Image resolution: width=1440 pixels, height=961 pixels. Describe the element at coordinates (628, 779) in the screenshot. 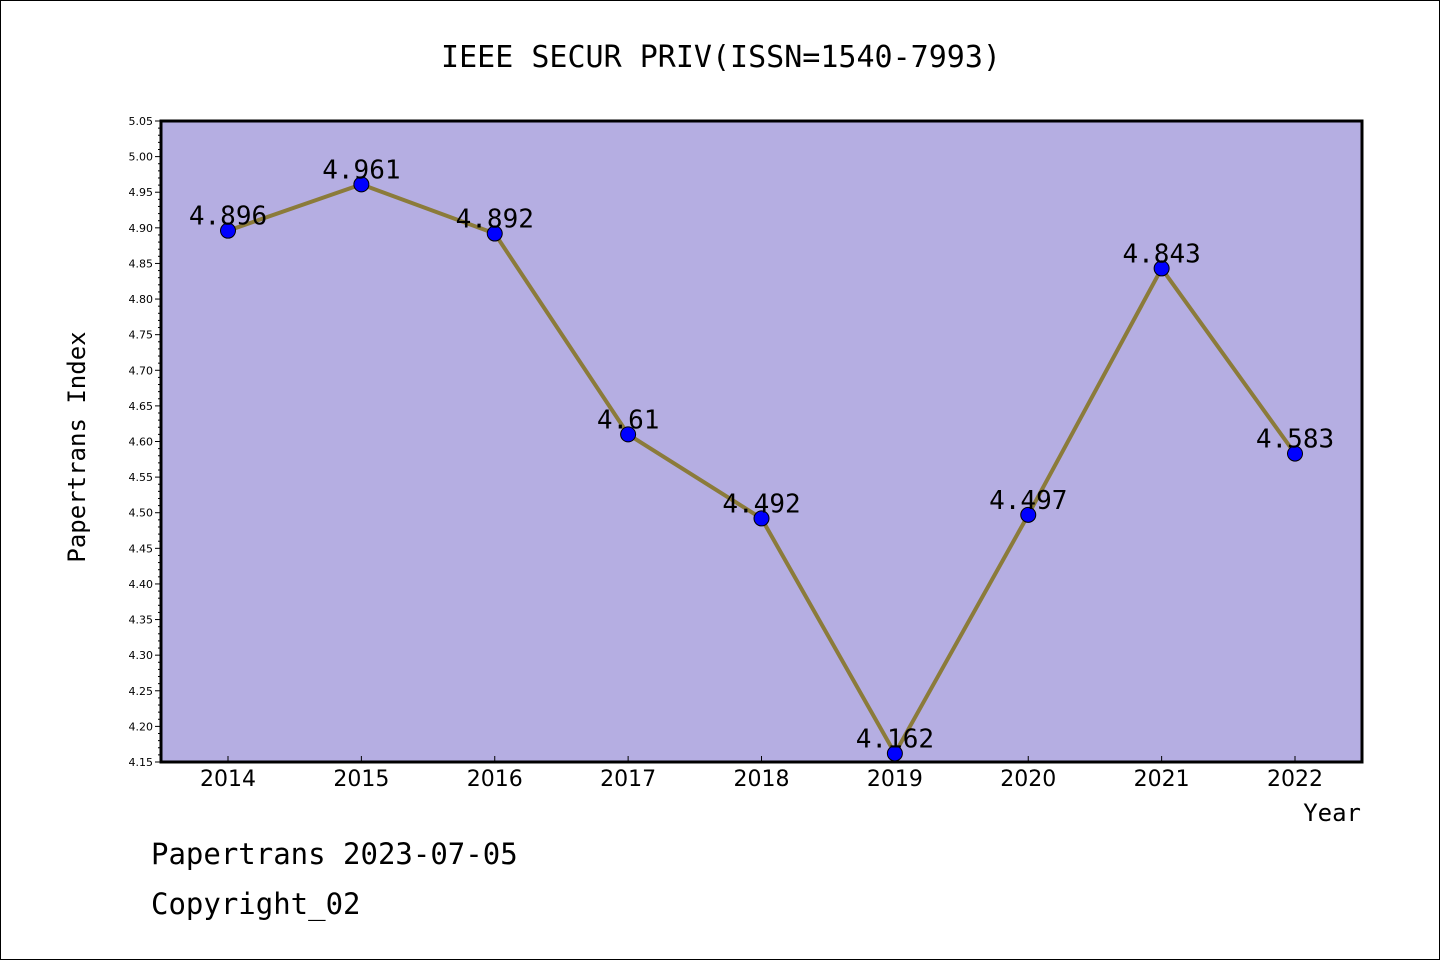

I see `x-tick-label: 2017` at that location.